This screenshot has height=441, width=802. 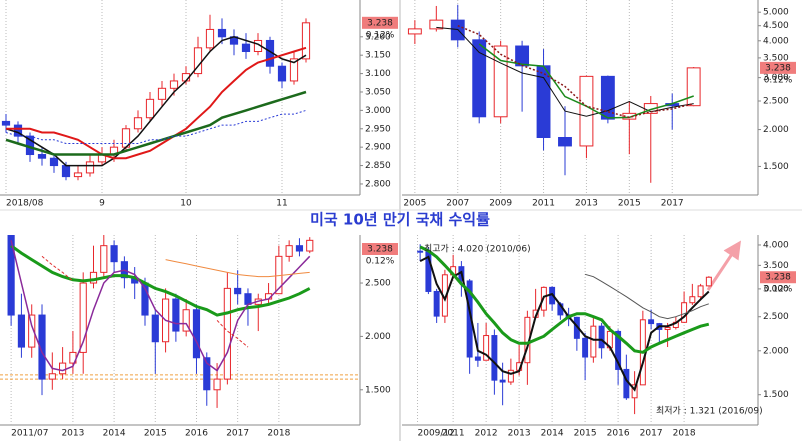 What do you see at coordinates (378, 129) in the screenshot?
I see `y-tick-label: 2.950` at bounding box center [378, 129].